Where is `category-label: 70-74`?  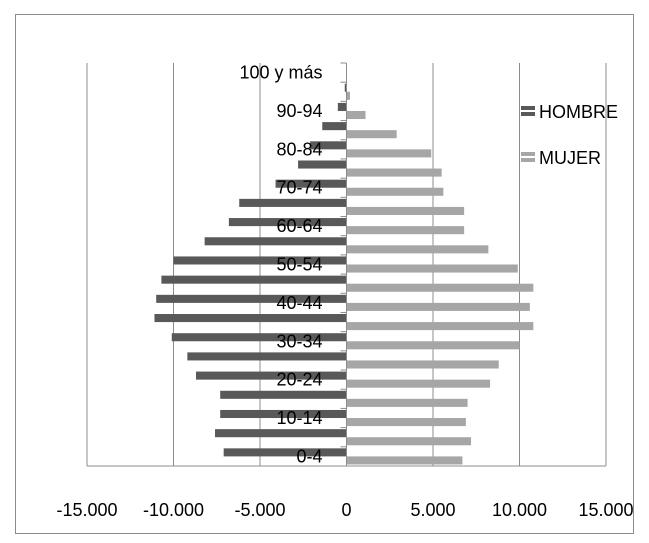 category-label: 70-74 is located at coordinates (299, 188).